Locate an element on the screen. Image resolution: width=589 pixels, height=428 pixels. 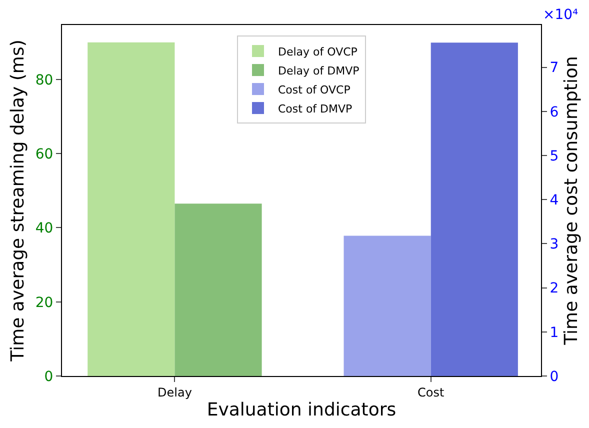
y-tick-label: 80 is located at coordinates (44, 80).